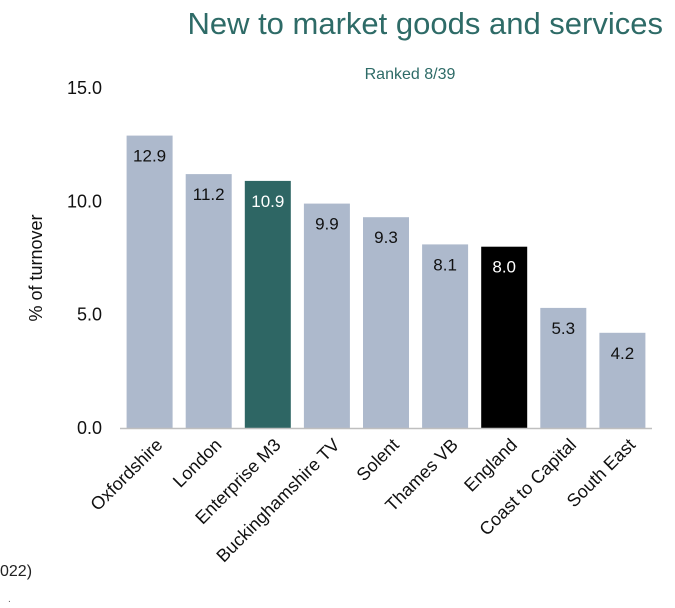 The width and height of the screenshot is (675, 608). I want to click on x-tick-label: Solent, so click(378, 460).